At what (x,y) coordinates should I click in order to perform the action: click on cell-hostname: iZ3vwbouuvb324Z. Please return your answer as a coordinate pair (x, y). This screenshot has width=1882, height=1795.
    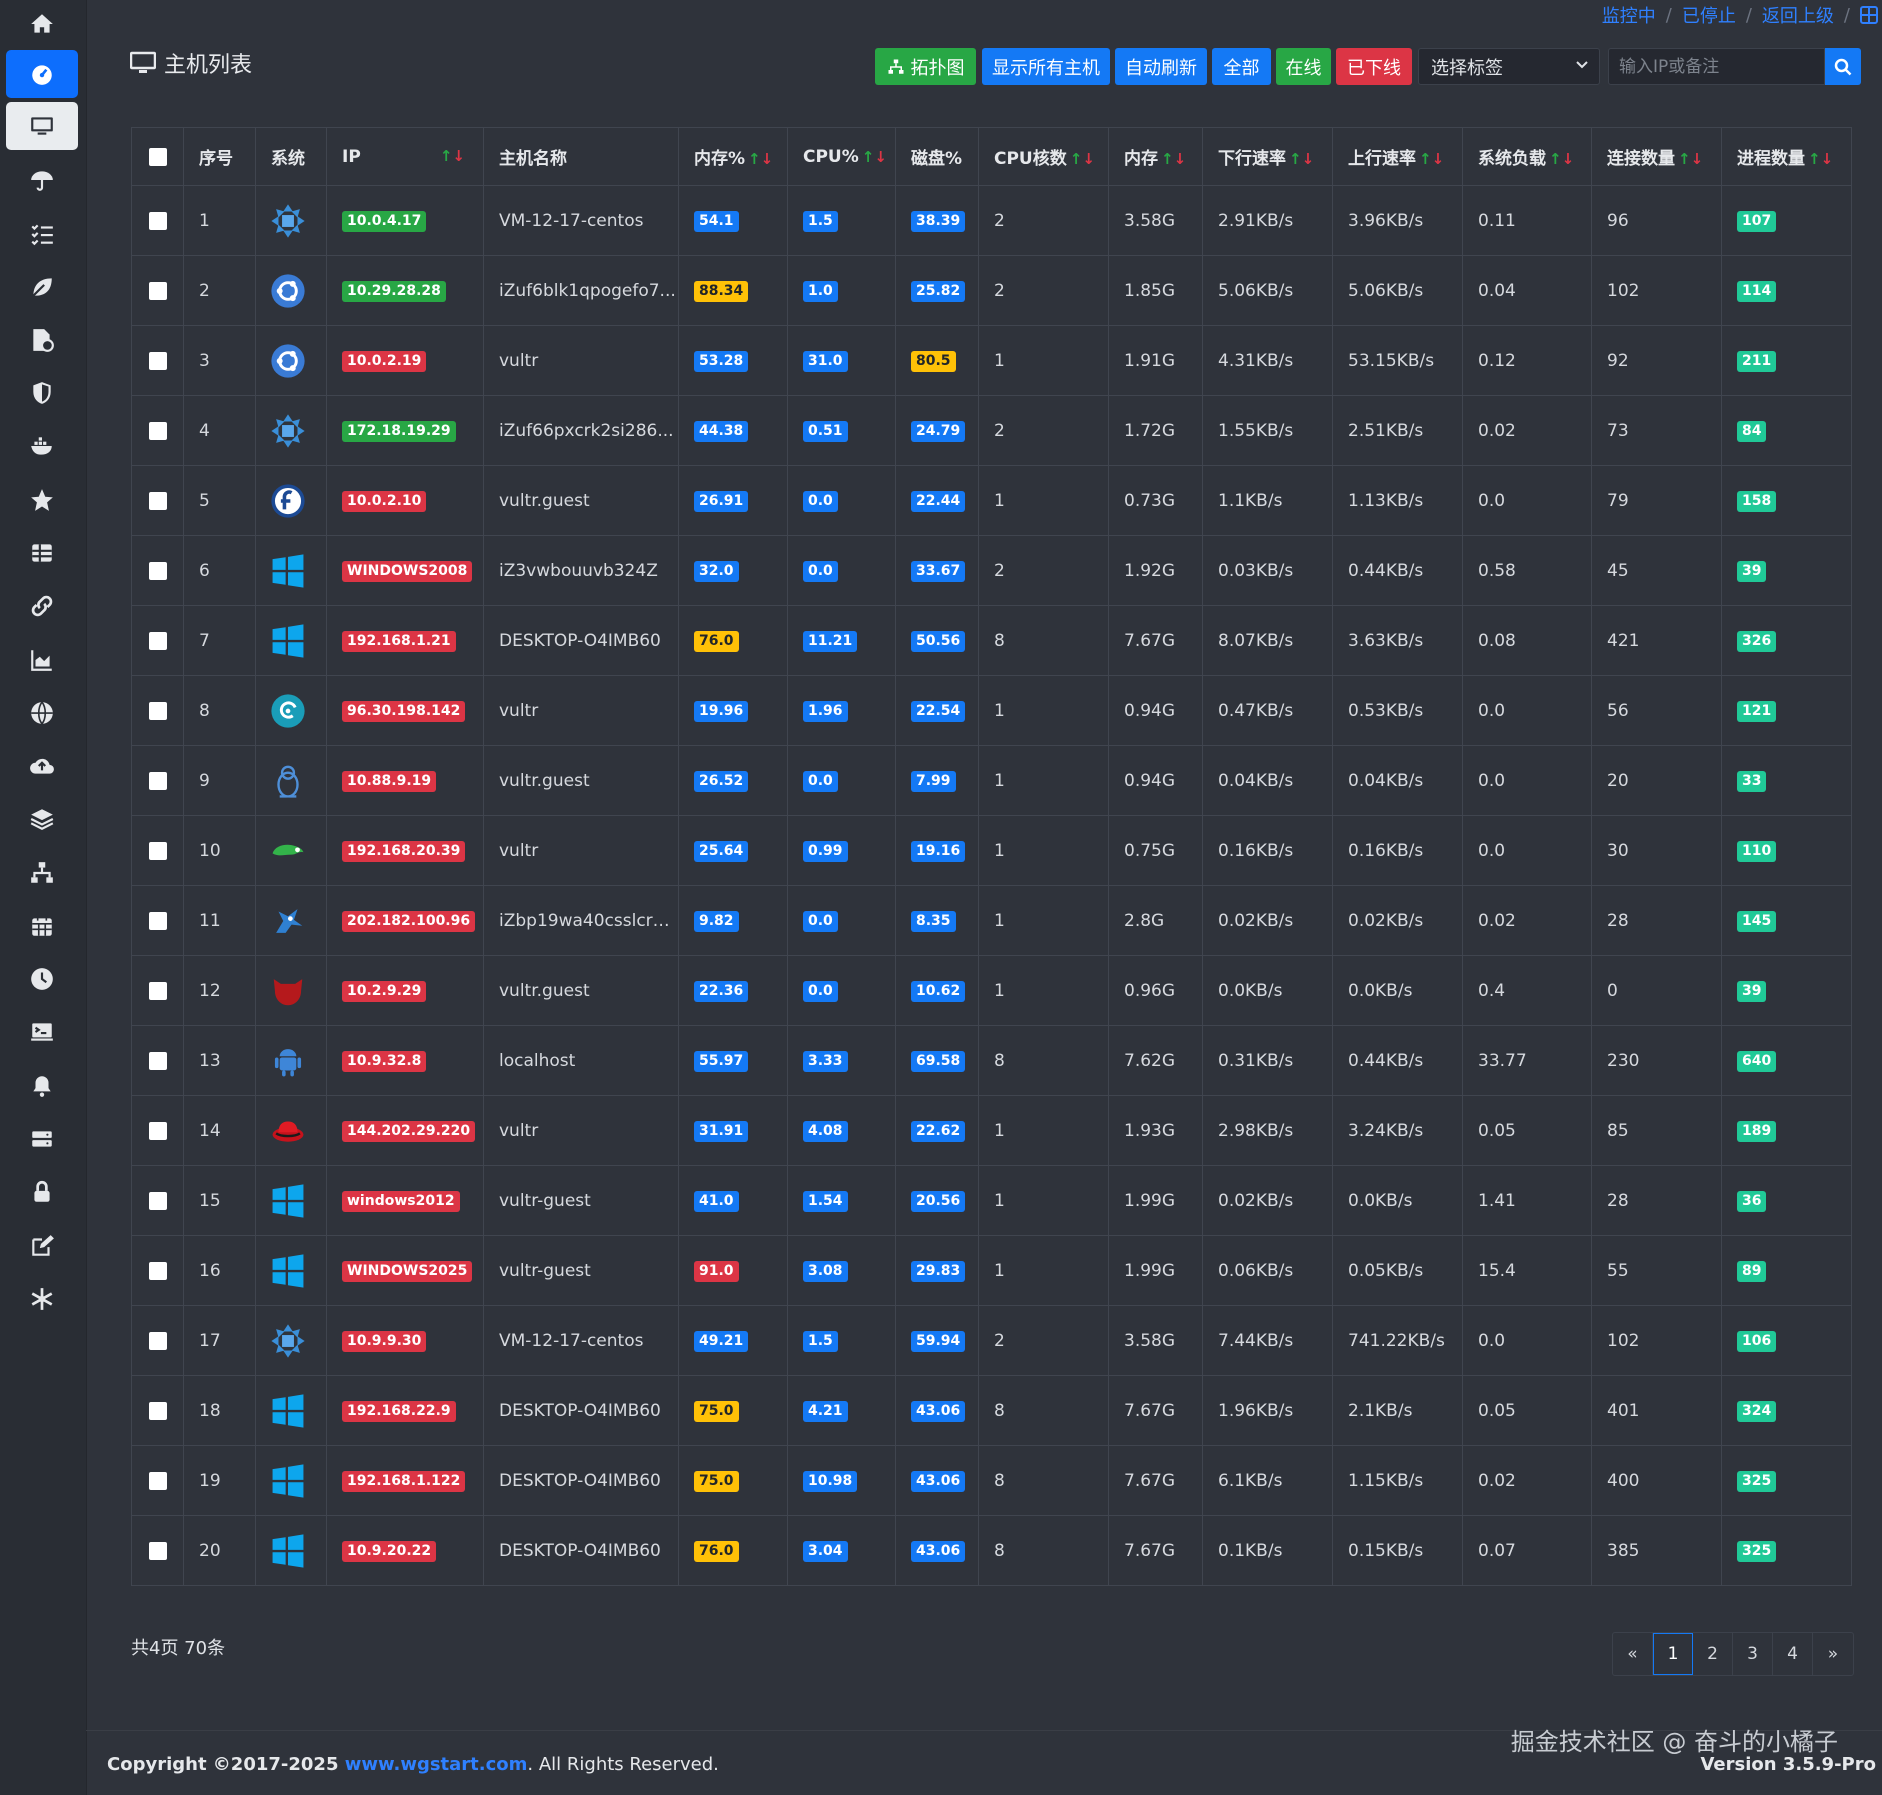
    Looking at the image, I should click on (581, 570).